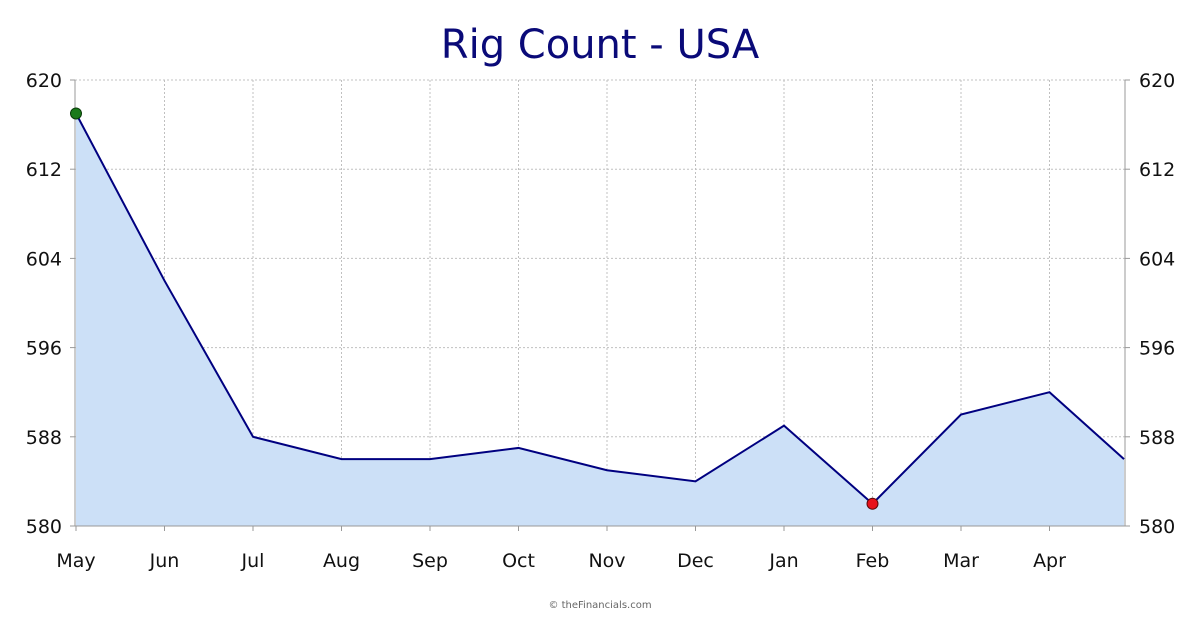 The image size is (1200, 630). Describe the element at coordinates (75, 561) in the screenshot. I see `x-tick-label: May` at that location.